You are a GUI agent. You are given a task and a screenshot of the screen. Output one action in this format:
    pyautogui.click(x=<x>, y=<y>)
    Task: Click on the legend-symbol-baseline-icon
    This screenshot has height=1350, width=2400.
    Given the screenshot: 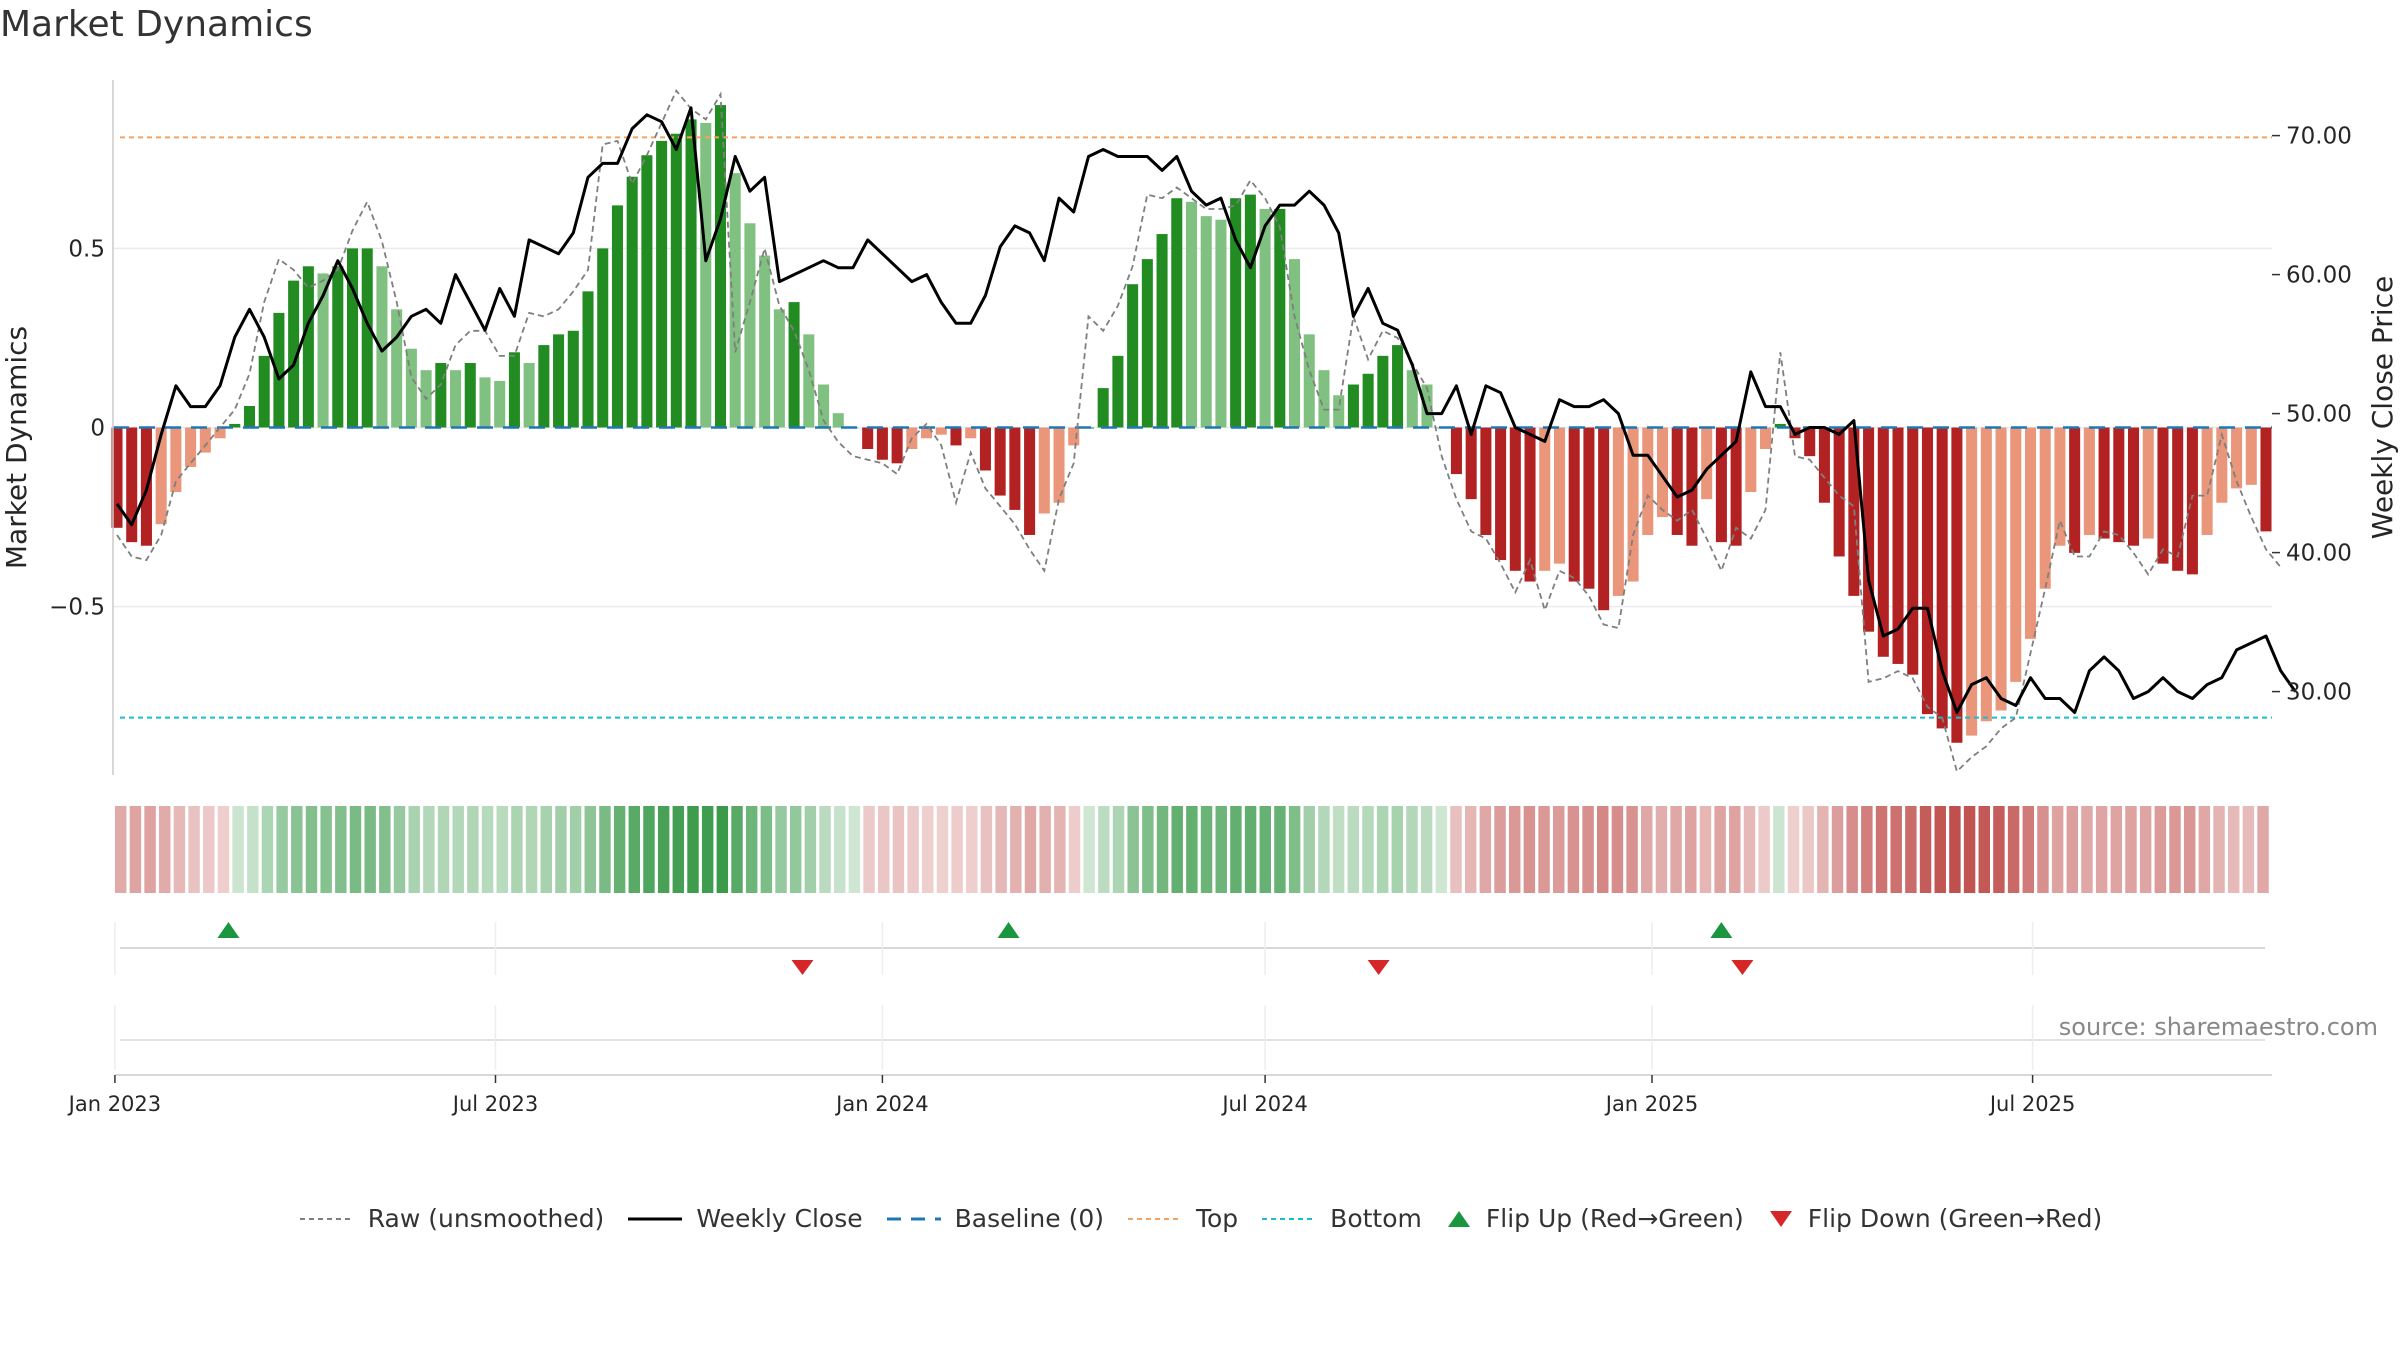 What is the action you would take?
    pyautogui.click(x=914, y=1219)
    